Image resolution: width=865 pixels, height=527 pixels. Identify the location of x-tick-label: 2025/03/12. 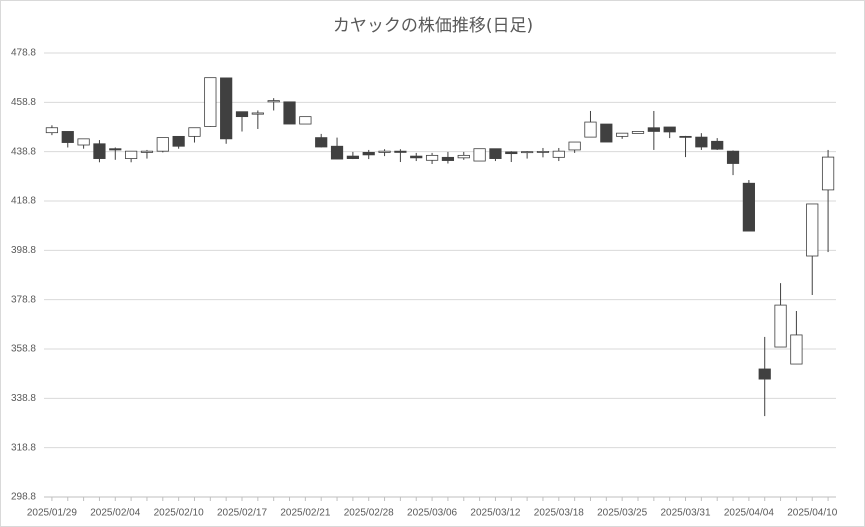
(495, 513).